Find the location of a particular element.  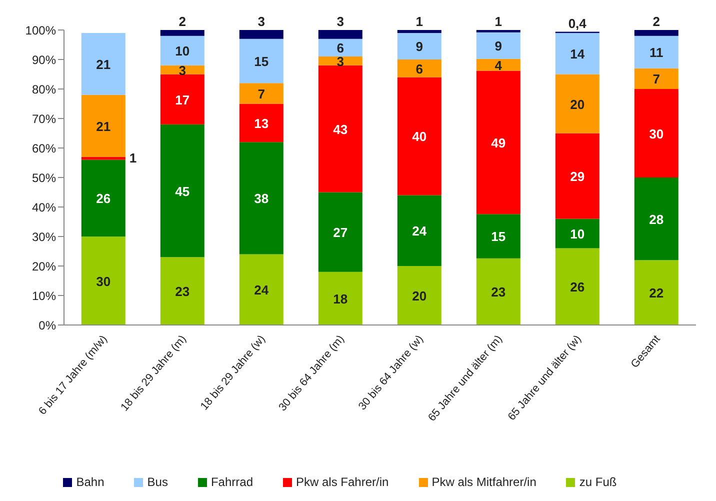

legend-label: Fahrrad is located at coordinates (231, 482).